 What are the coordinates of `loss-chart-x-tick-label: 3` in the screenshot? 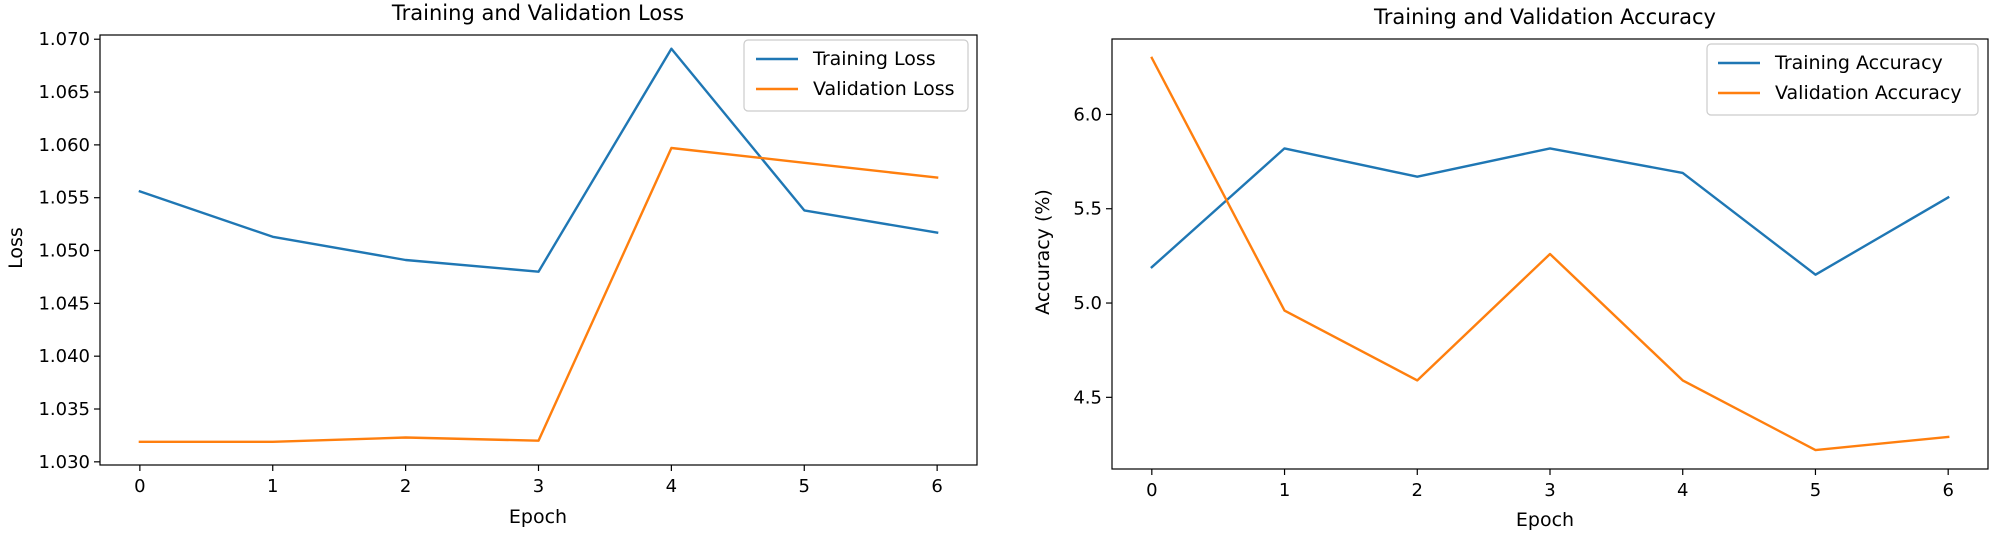 It's located at (538, 486).